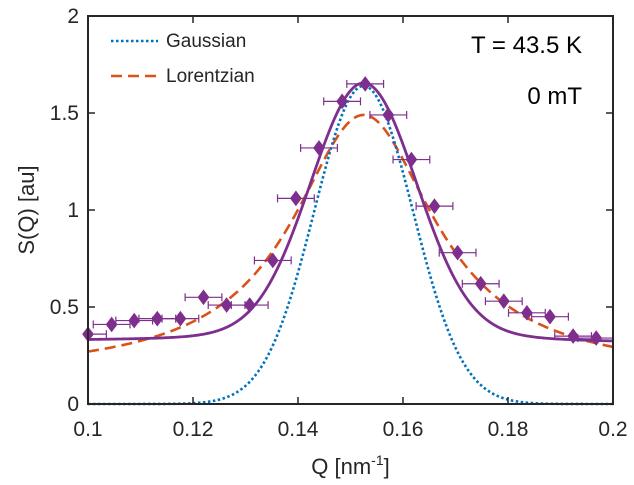  Describe the element at coordinates (64, 307) in the screenshot. I see `y-tick-label: 0.5` at that location.